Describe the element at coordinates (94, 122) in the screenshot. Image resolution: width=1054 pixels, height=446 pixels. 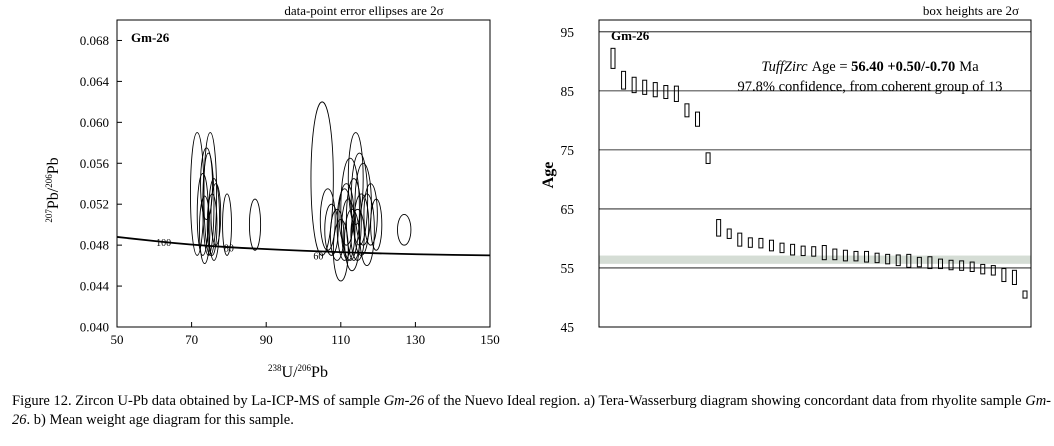
I see `tw-y-tick-label: 0.060` at that location.